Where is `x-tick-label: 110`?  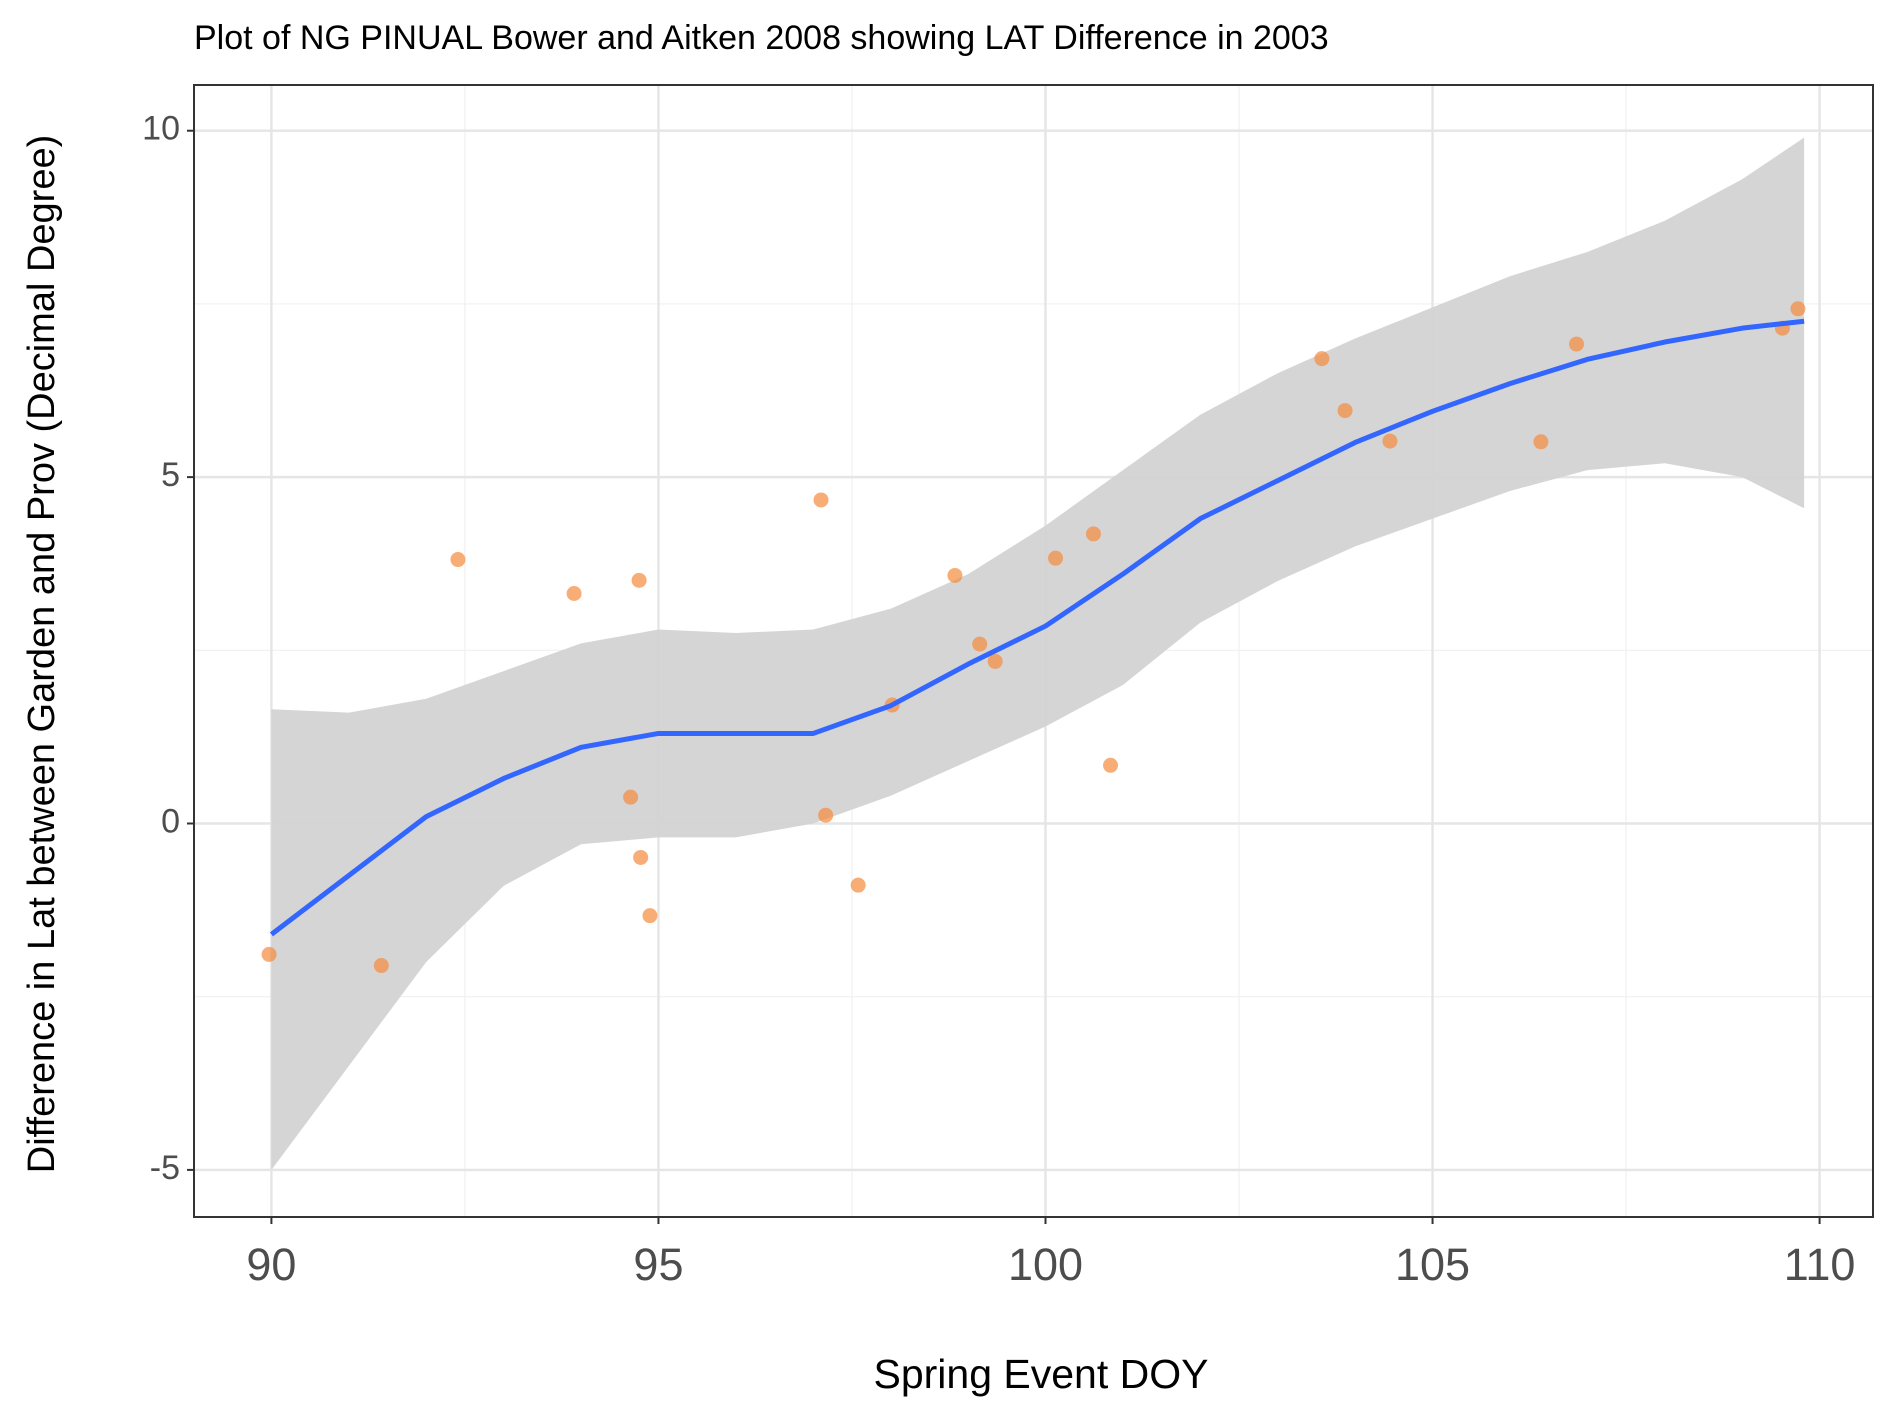
x-tick-label: 110 is located at coordinates (1820, 1264).